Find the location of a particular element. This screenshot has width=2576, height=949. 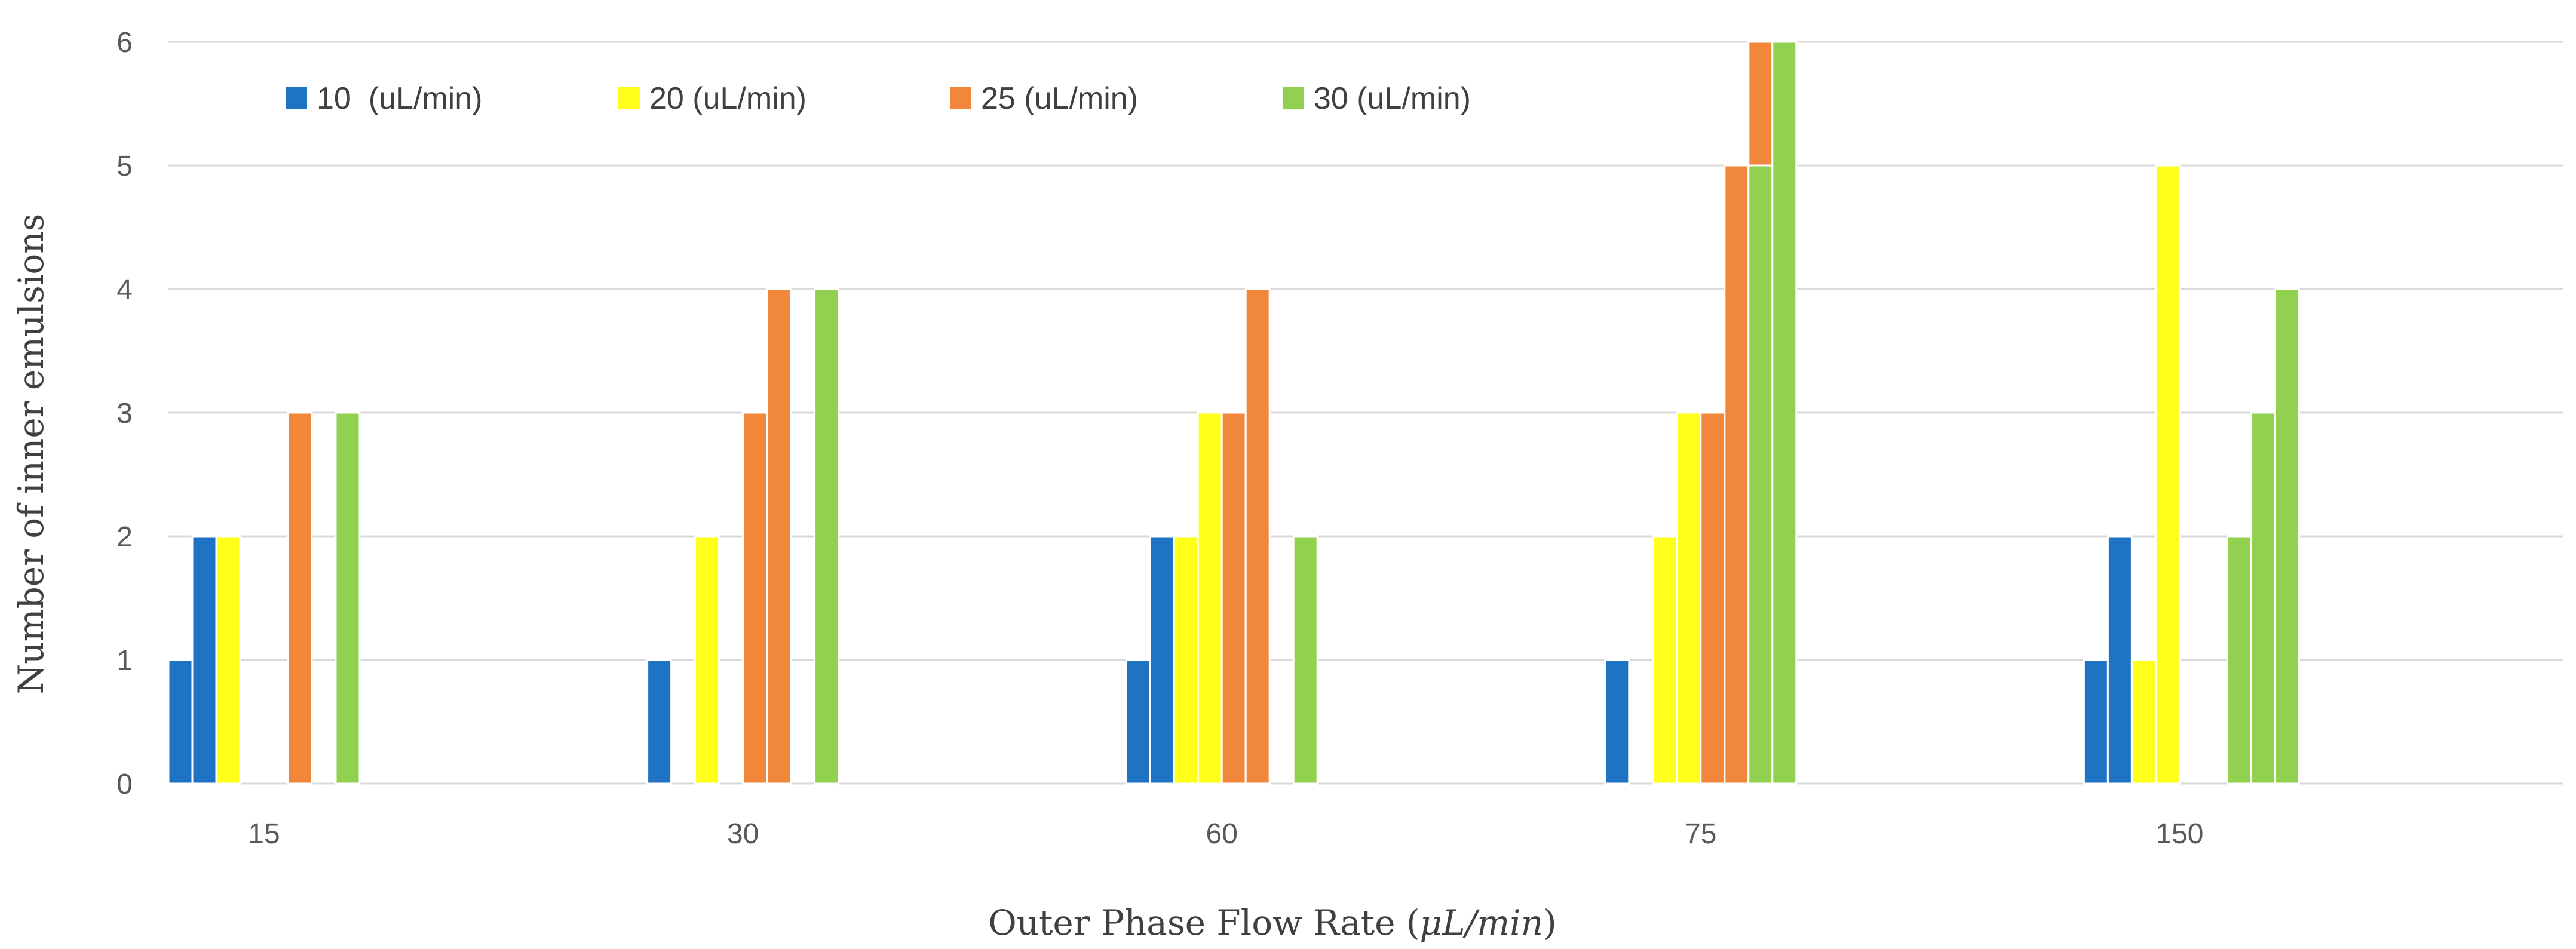

y-tick-label: 2 is located at coordinates (124, 537).